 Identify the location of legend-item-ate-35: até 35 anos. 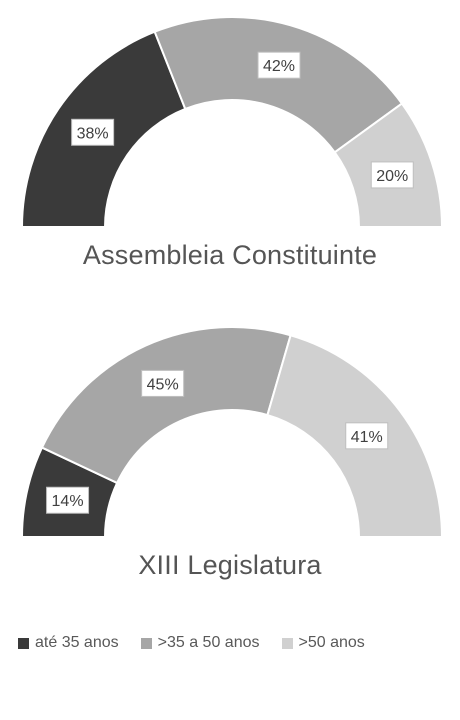
(68, 643).